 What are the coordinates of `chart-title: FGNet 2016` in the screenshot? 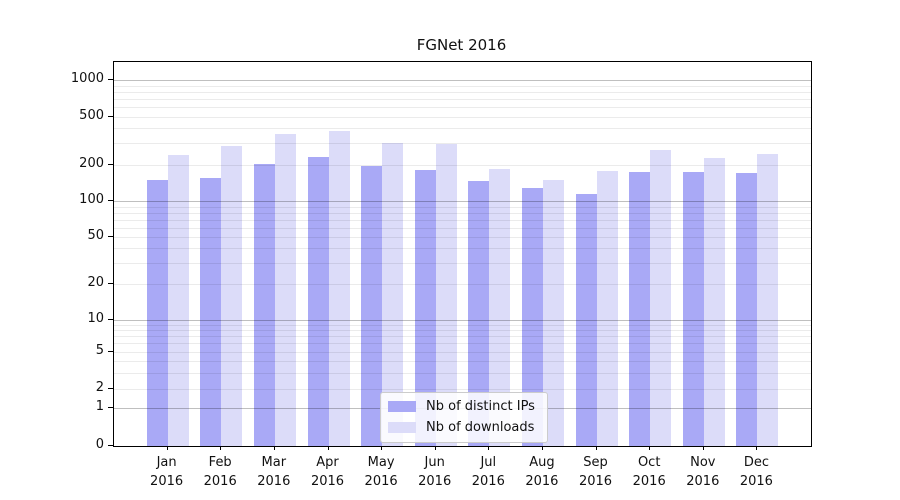 It's located at (461, 45).